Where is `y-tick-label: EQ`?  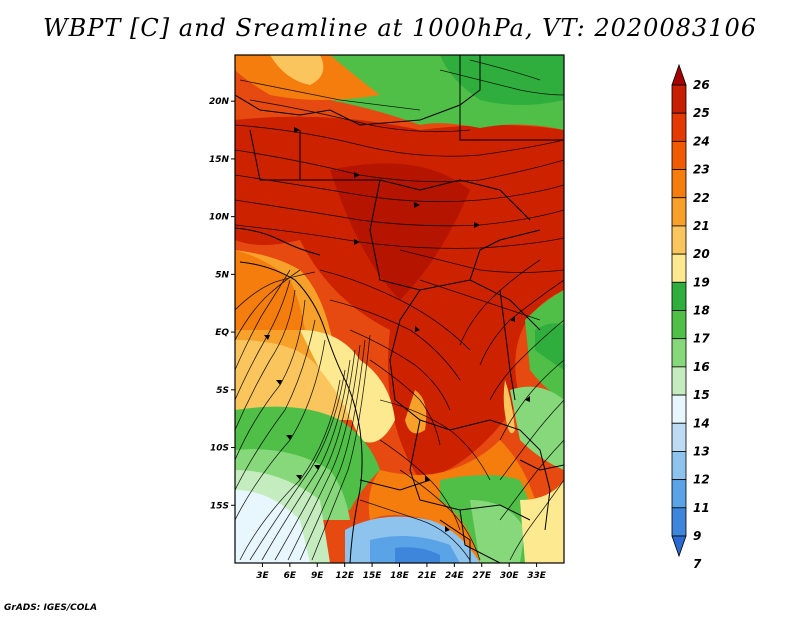
y-tick-label: EQ is located at coordinates (222, 333).